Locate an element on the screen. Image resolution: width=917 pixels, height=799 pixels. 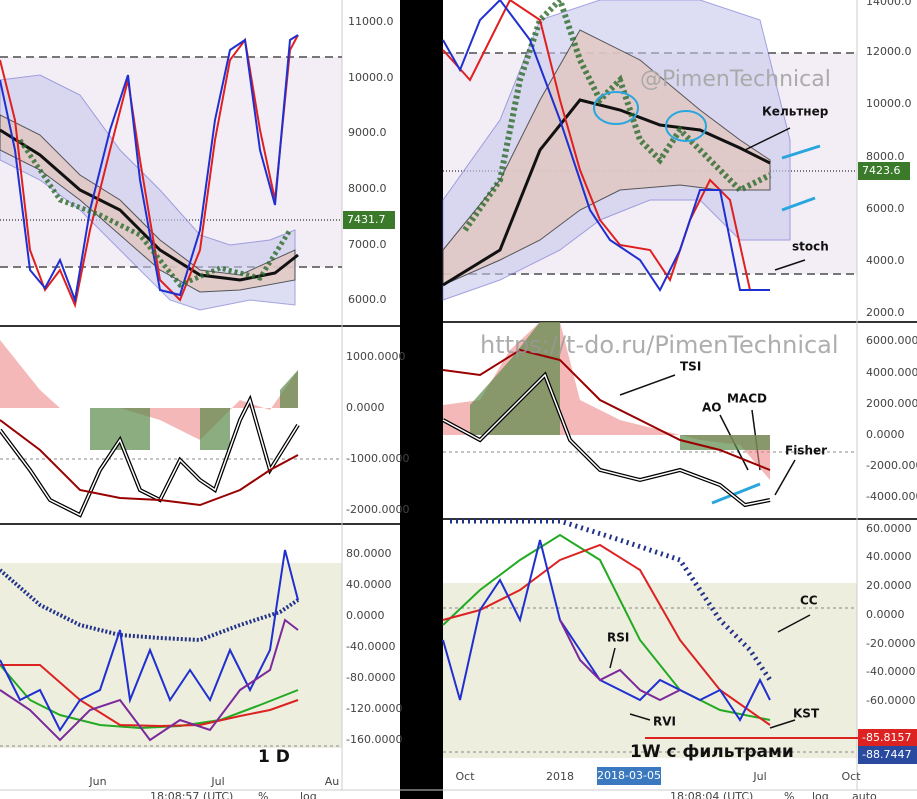
annotation: MACD is located at coordinates (747, 399).